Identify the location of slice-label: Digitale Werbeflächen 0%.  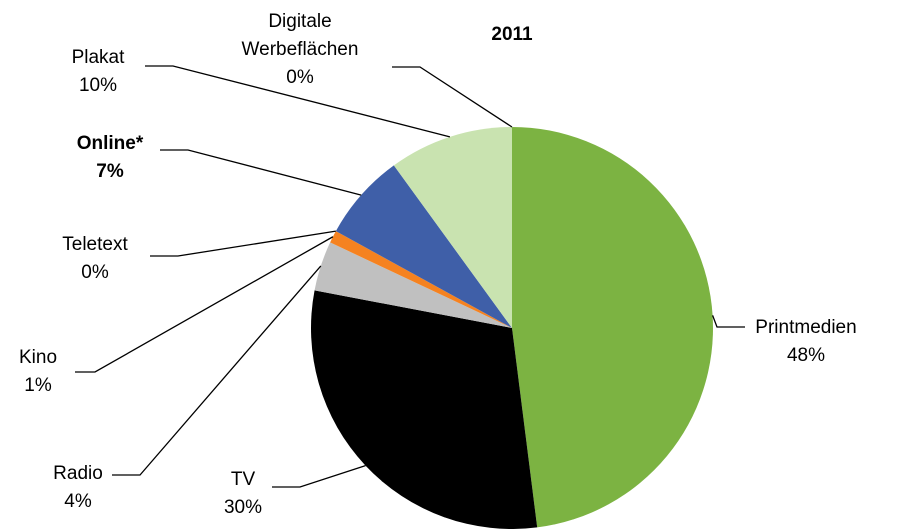
(300, 50).